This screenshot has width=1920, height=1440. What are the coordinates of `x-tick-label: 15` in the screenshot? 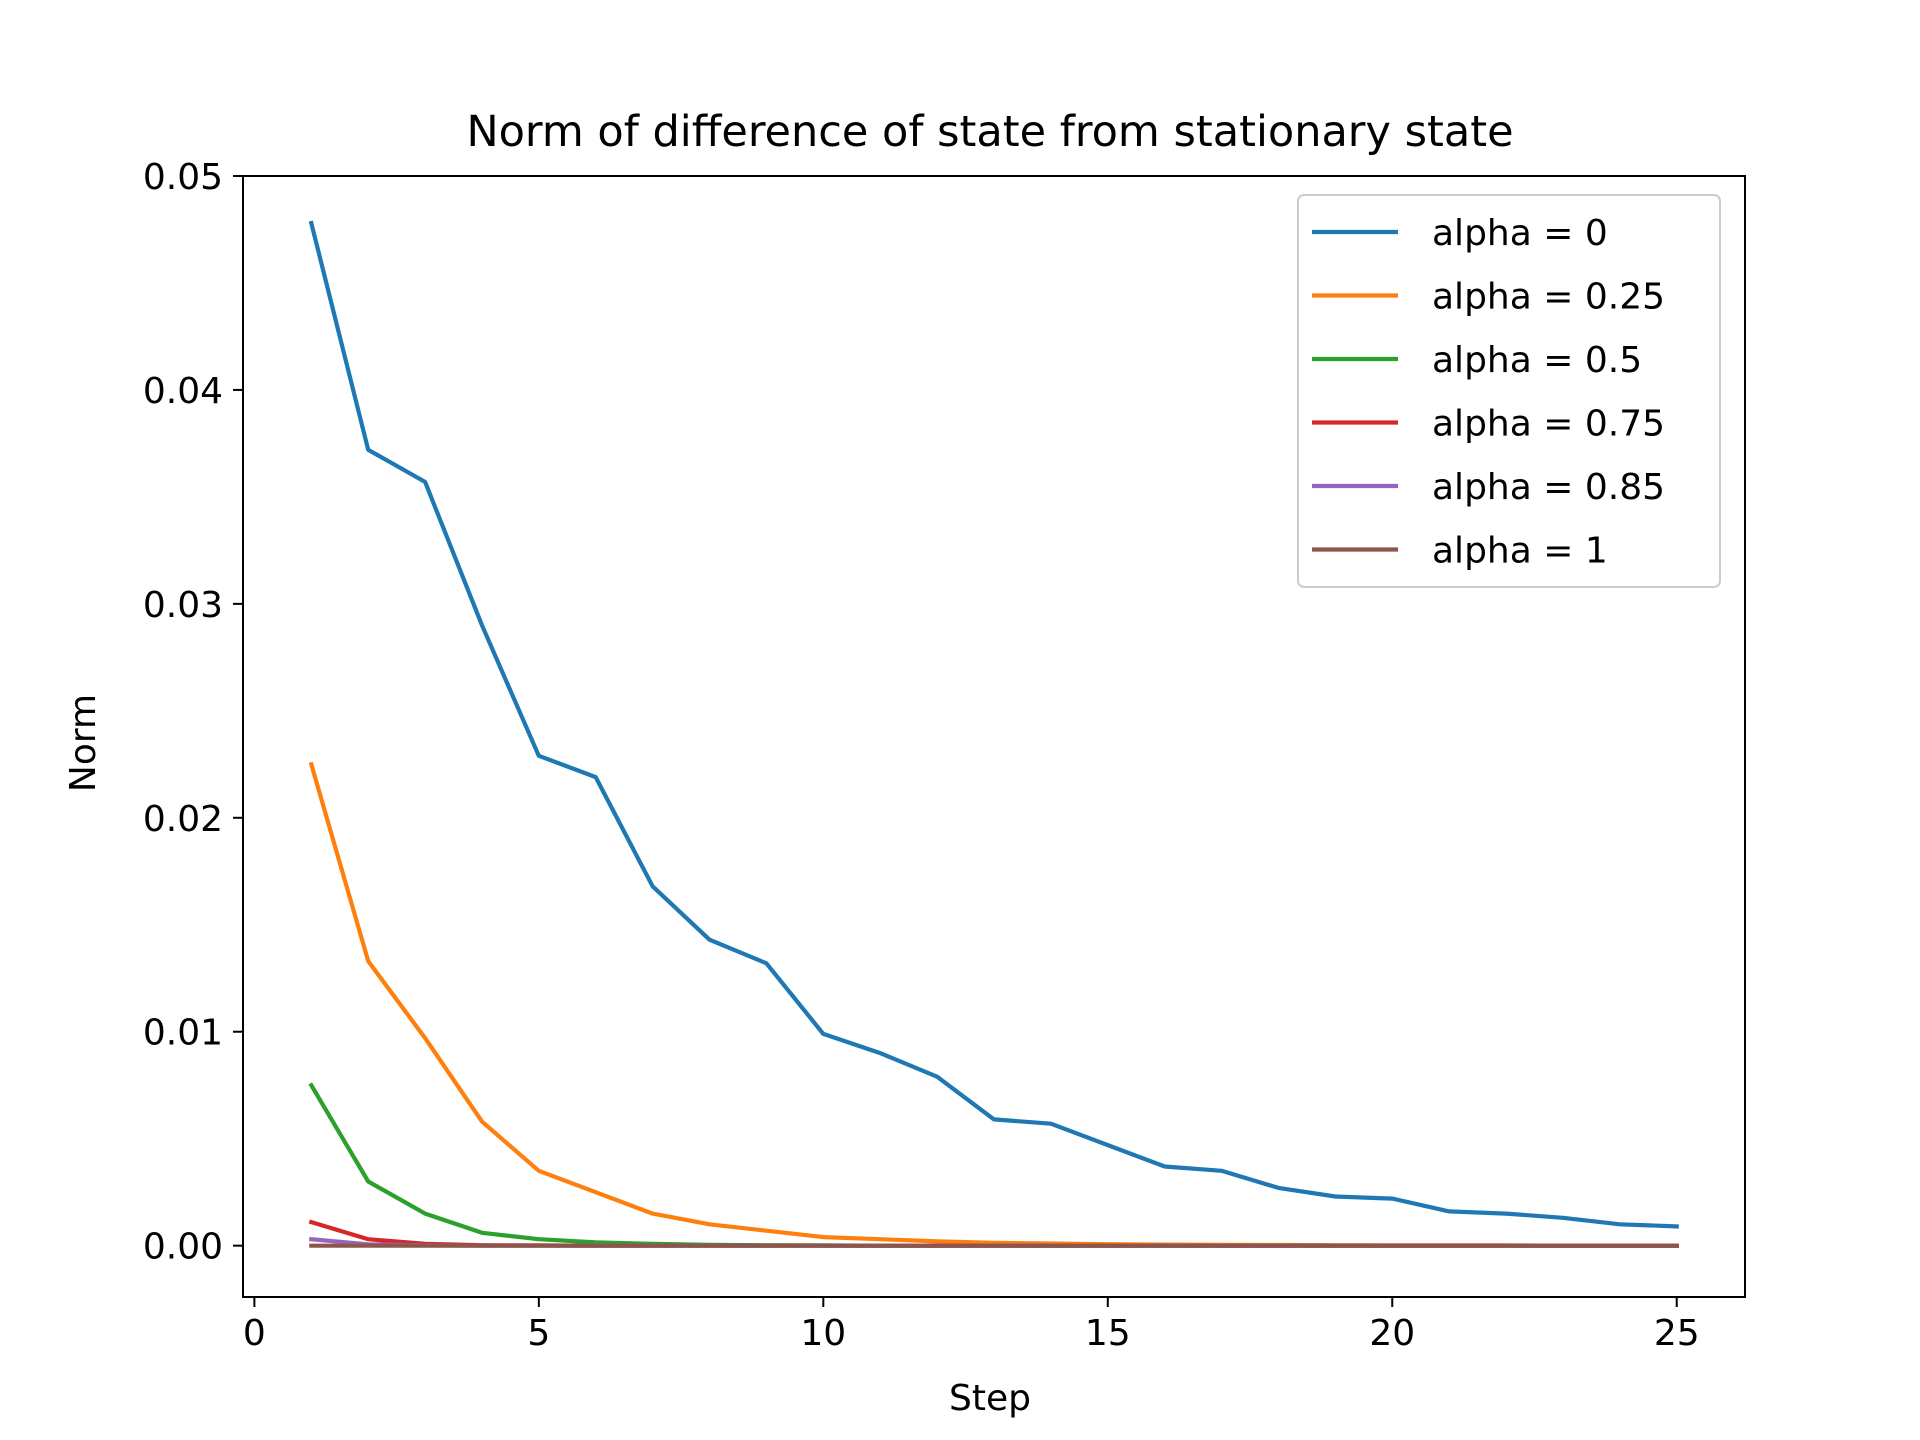 It's located at (1108, 1333).